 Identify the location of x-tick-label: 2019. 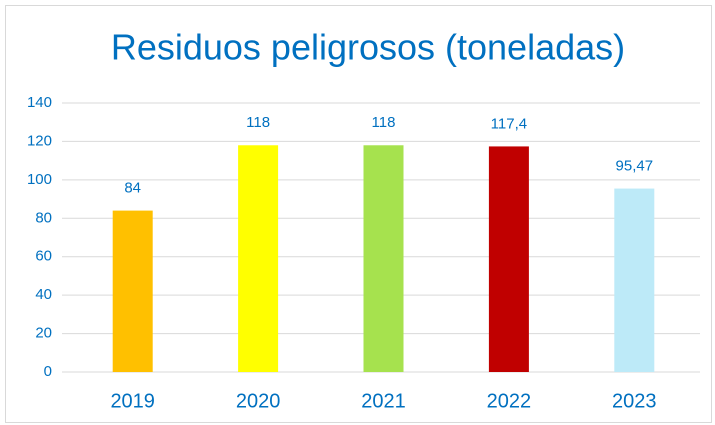
(132, 401).